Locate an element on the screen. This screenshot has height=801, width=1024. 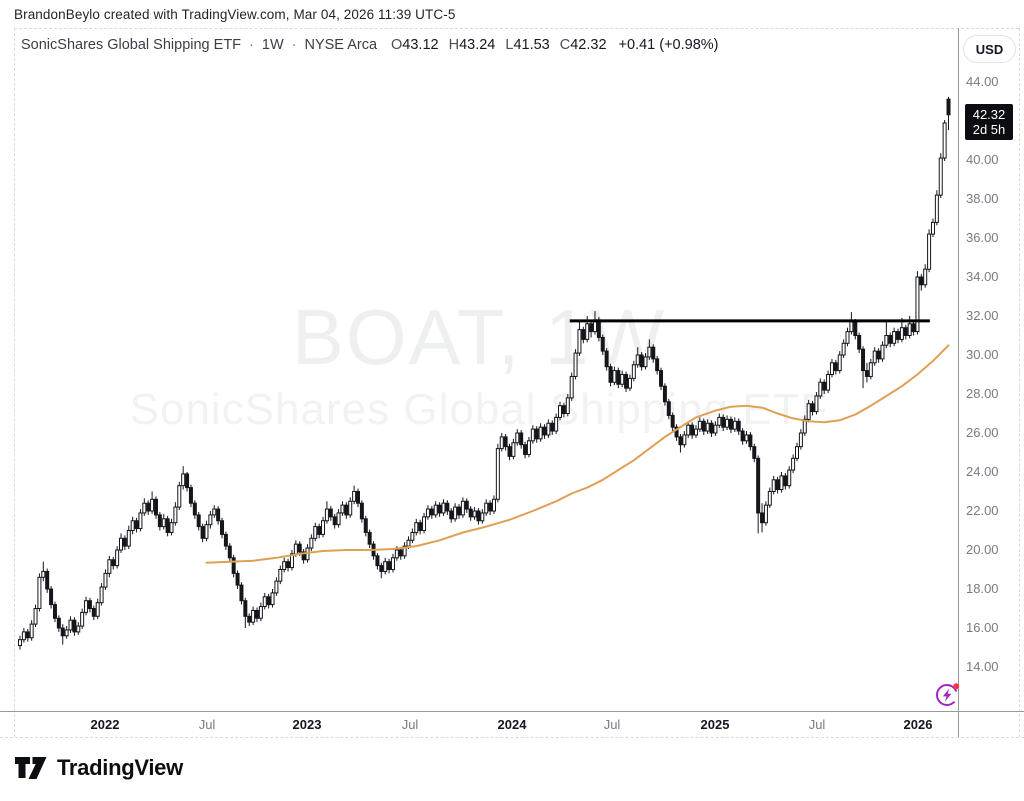
time-tick-label-jul: Jul is located at coordinates (207, 724).